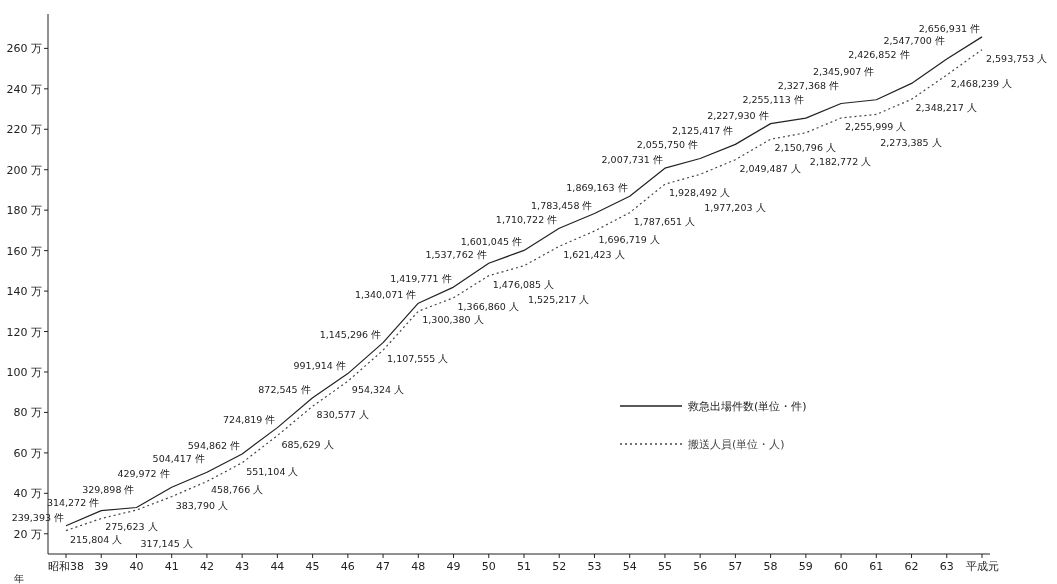 This screenshot has width=1057, height=584. I want to click on x-tick-label: 44, so click(277, 566).